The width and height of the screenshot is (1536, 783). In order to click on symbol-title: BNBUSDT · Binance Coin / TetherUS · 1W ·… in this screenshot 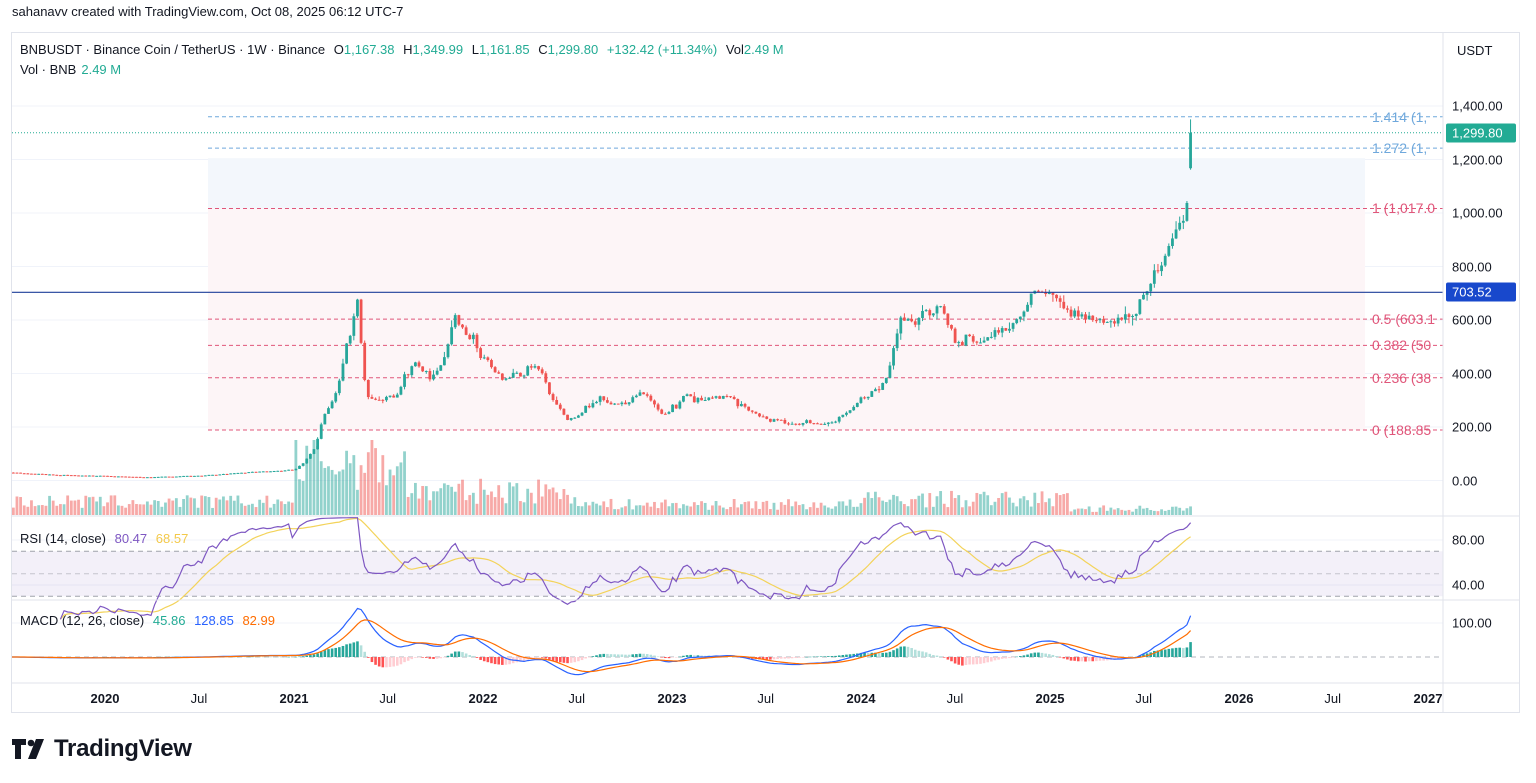, I will do `click(173, 49)`.